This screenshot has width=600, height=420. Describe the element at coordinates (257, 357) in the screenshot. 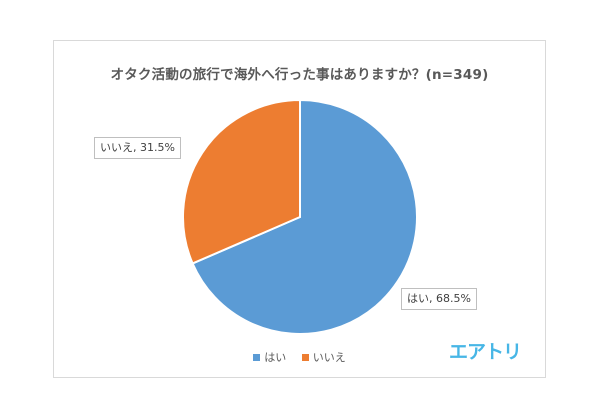

I see `legend-swatch-yes` at that location.